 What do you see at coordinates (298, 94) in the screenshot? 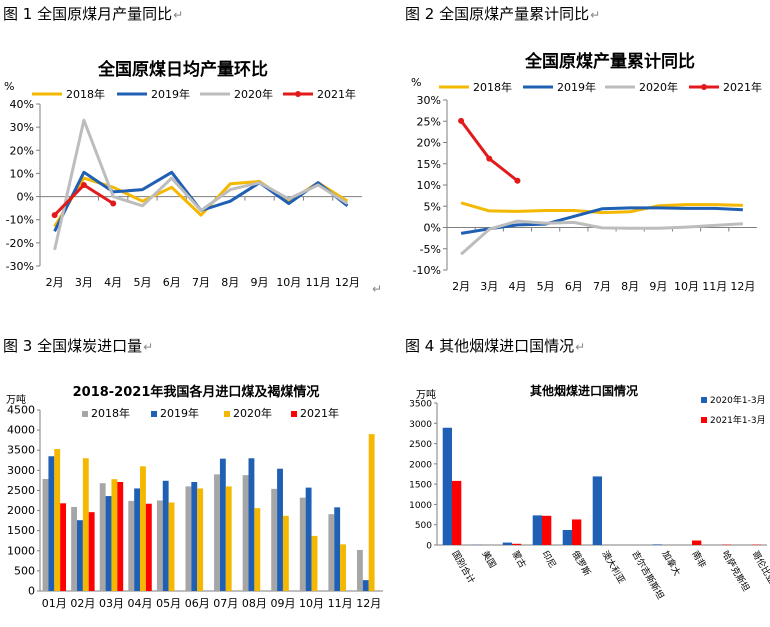
I see `legend-marker` at bounding box center [298, 94].